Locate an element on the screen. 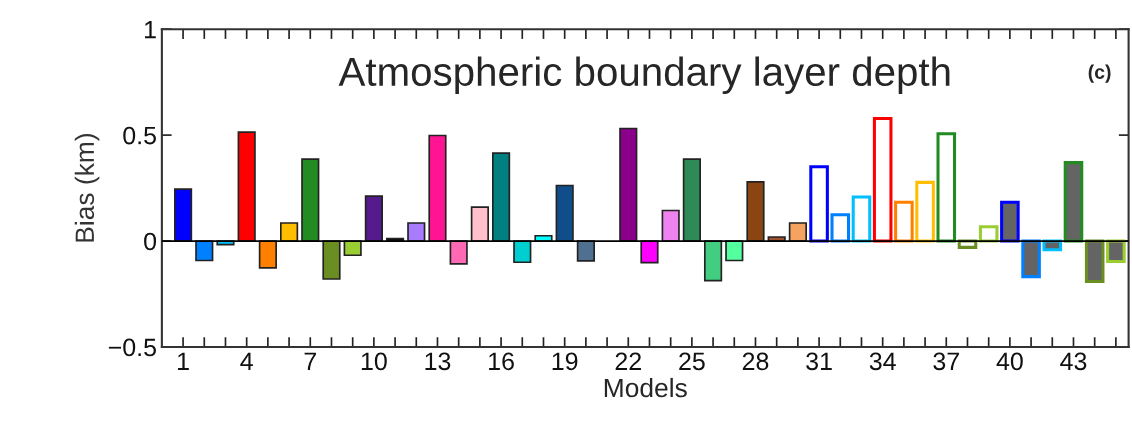  x-tick-label: 25 is located at coordinates (692, 361).